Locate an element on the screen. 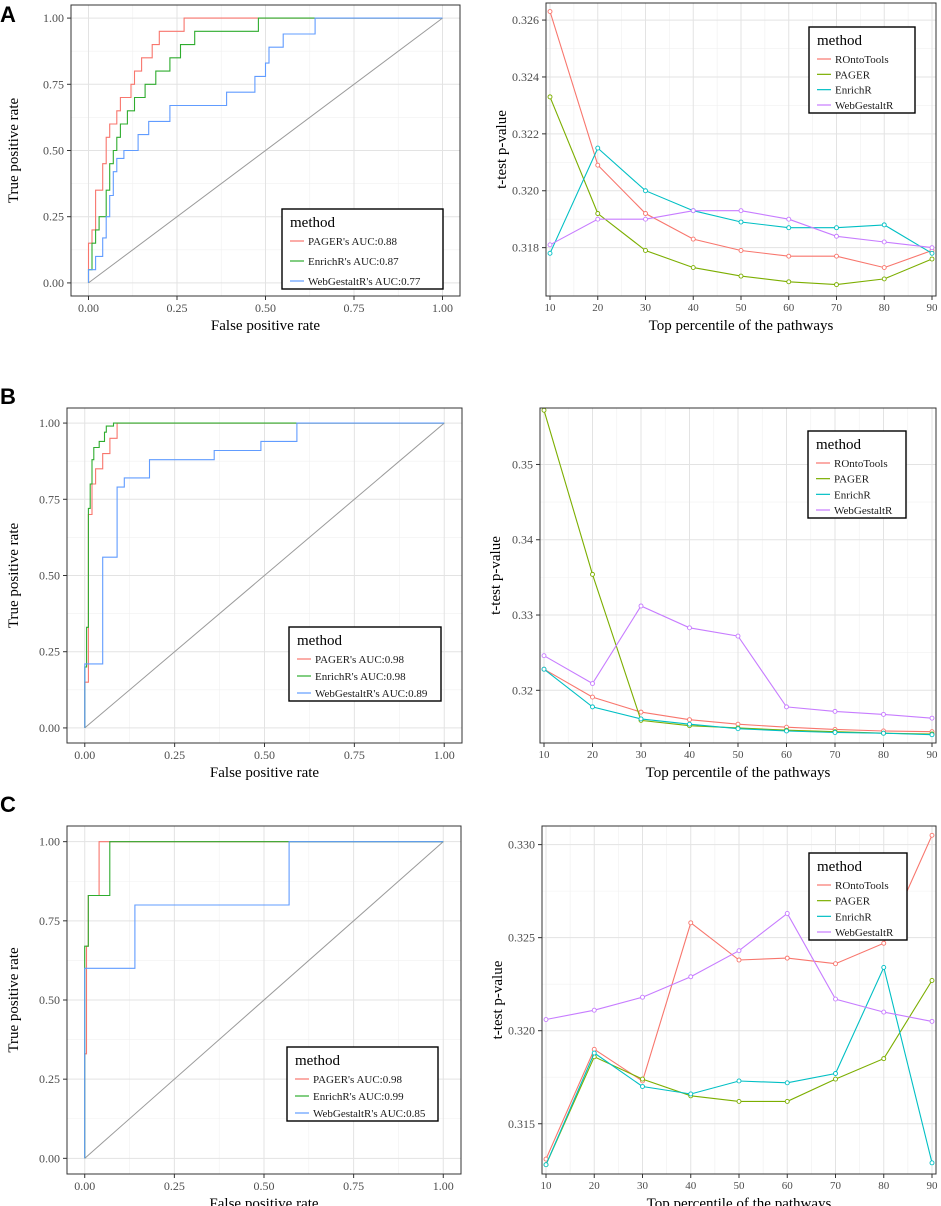  pval-b-legend-label: WebGestaltR is located at coordinates (863, 511).